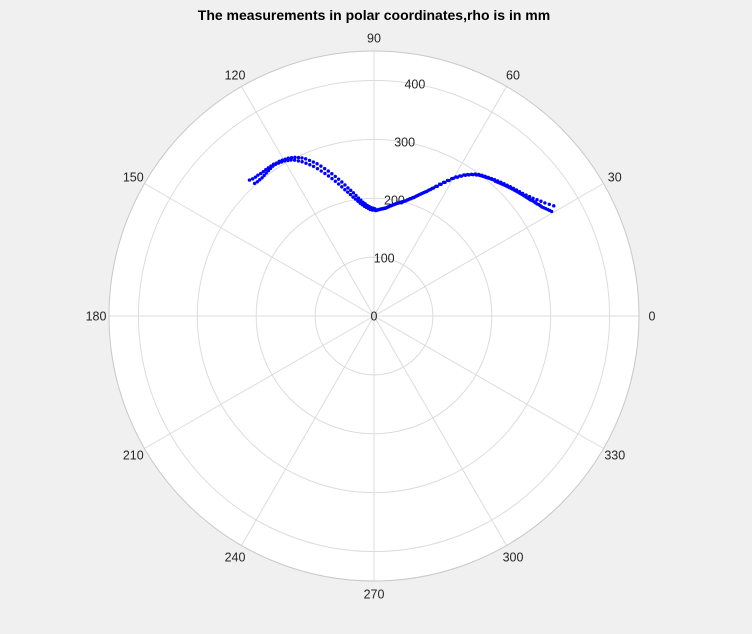 The width and height of the screenshot is (752, 634). I want to click on rho-gridline, so click(374, 316).